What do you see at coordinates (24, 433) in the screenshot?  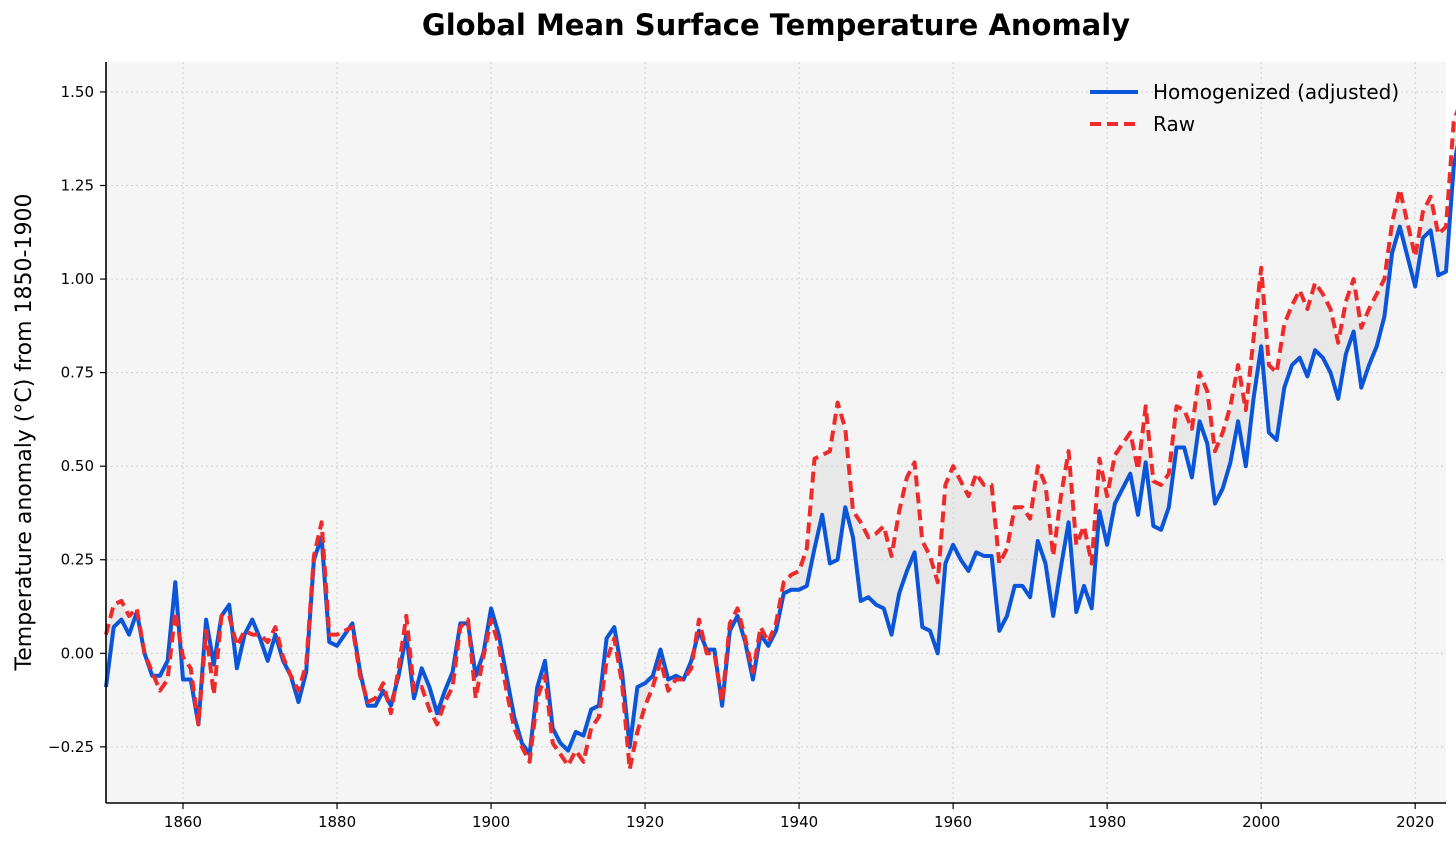 I see `y-axis-label: Temperature anomaly (°C) from 1850-1900` at bounding box center [24, 433].